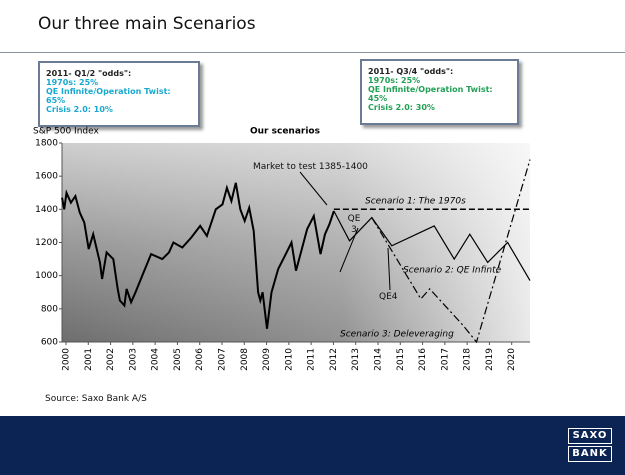 The image size is (625, 475). I want to click on box-line: QE Infinite/Operation Twist: 45%, so click(430, 94).